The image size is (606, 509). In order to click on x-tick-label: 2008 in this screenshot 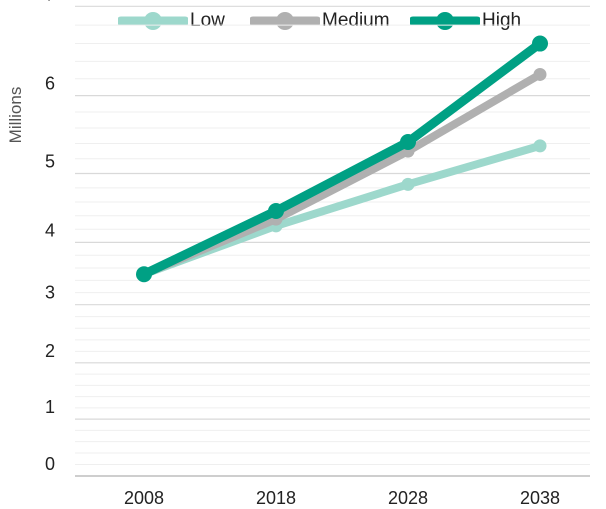, I will do `click(144, 498)`.